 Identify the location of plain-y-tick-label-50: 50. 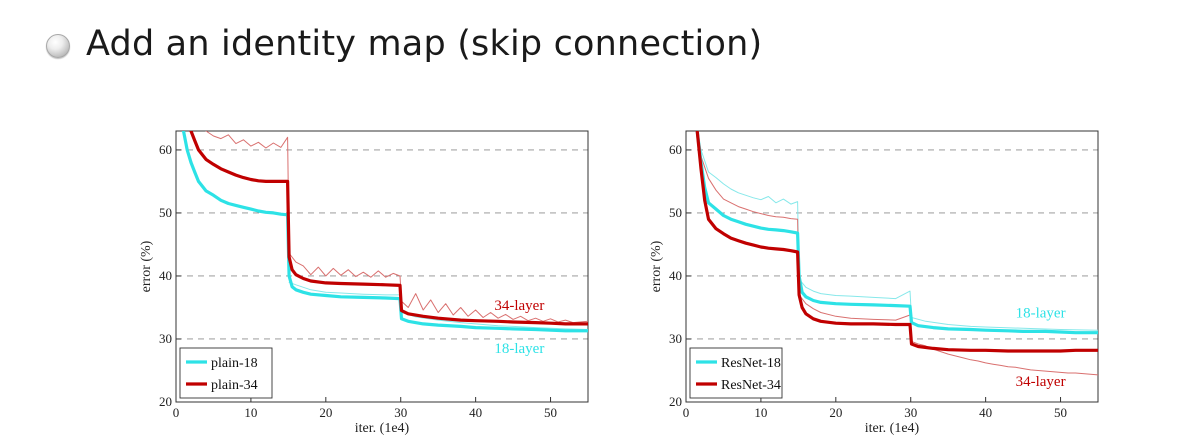
(165, 212).